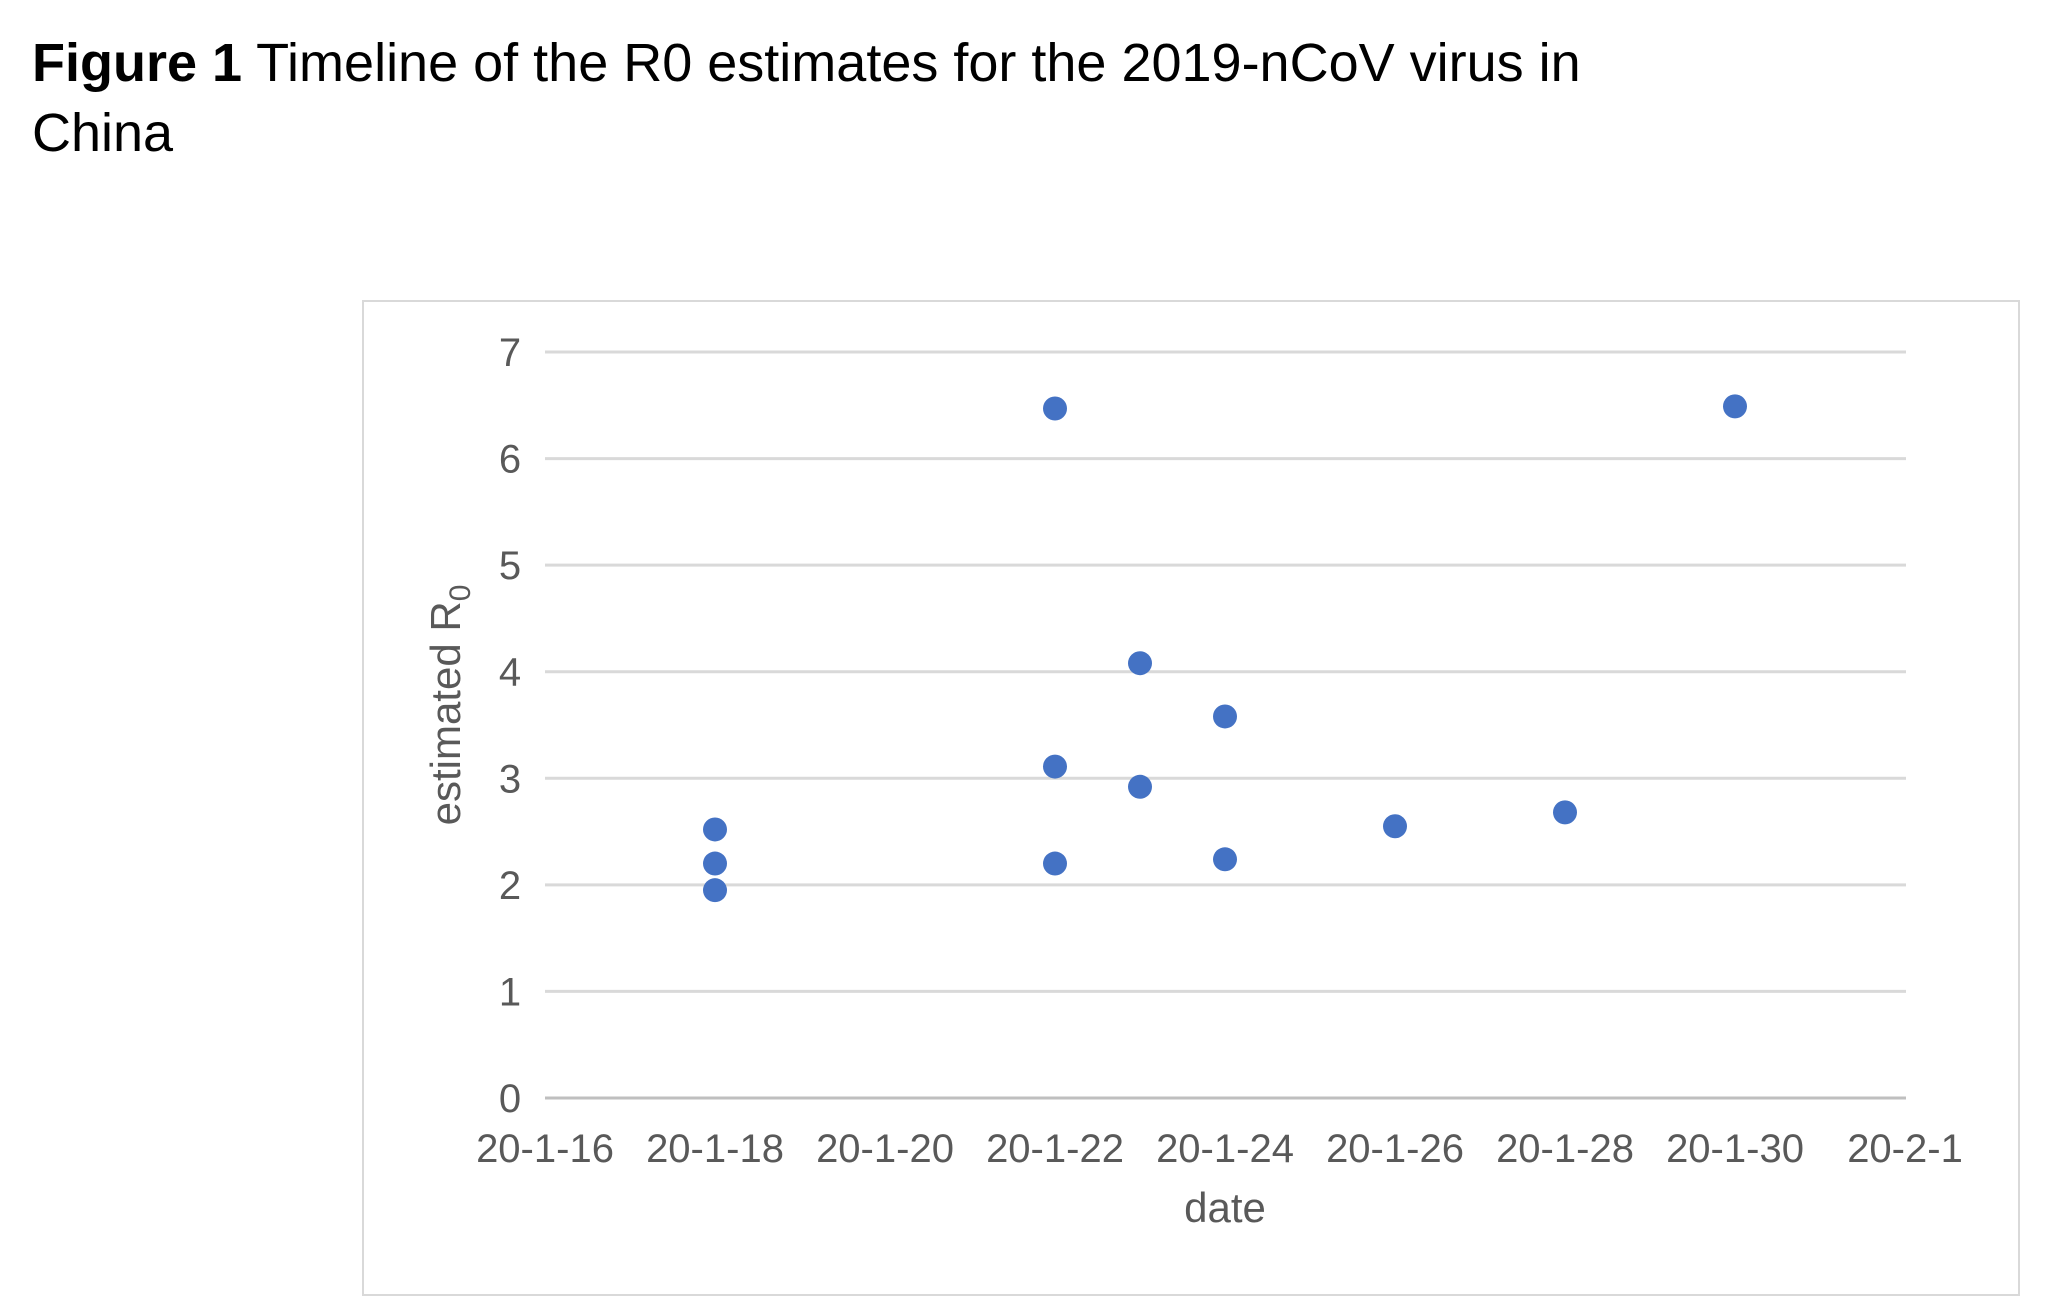  Describe the element at coordinates (1565, 1149) in the screenshot. I see `x-tick-label: 20-1-28` at that location.